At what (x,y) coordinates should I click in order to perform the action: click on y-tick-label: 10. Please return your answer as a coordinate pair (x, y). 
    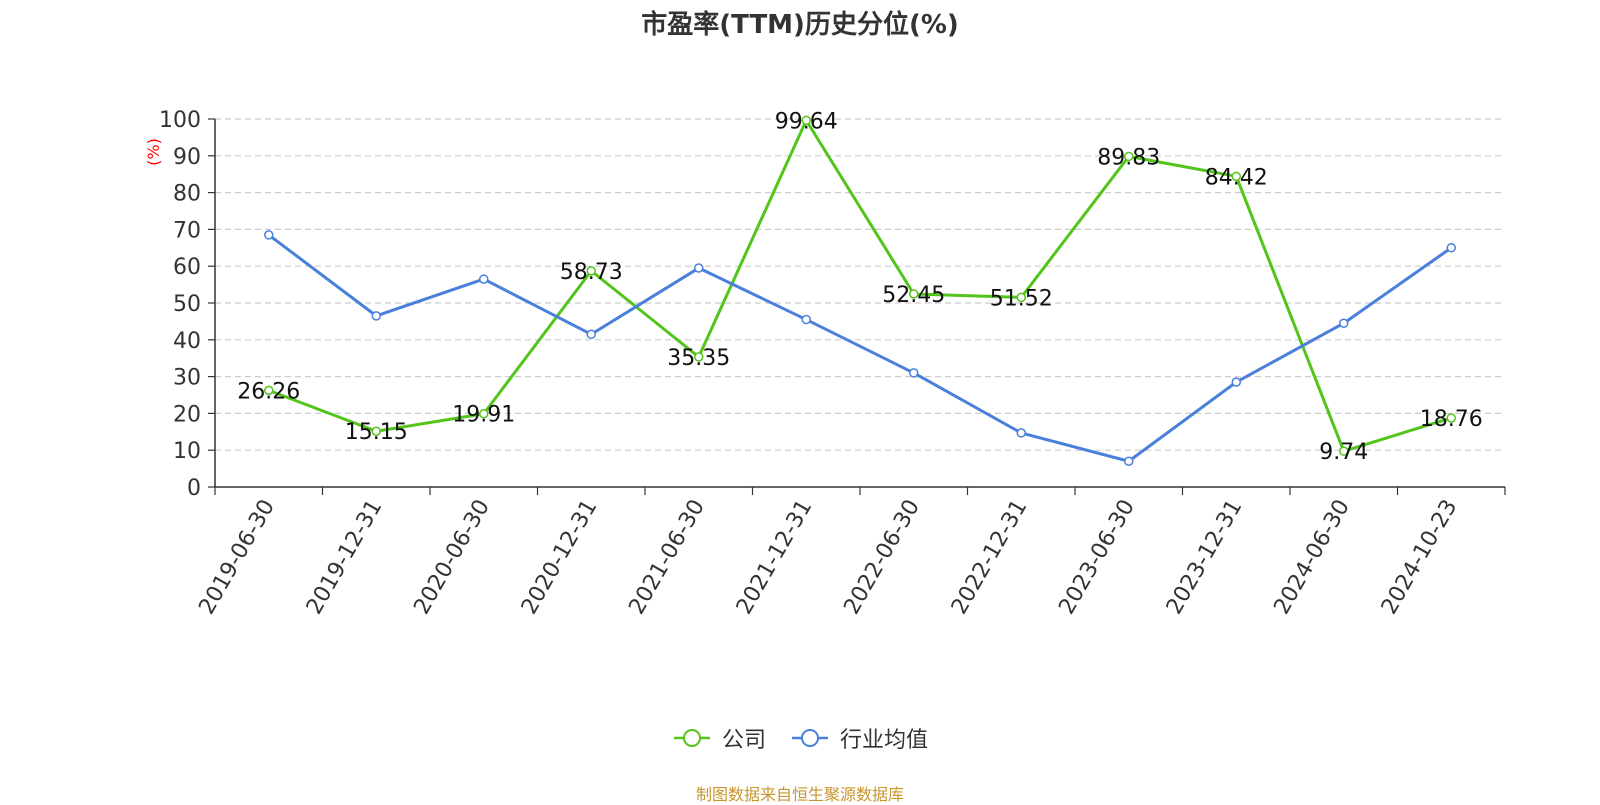
    Looking at the image, I should click on (187, 451).